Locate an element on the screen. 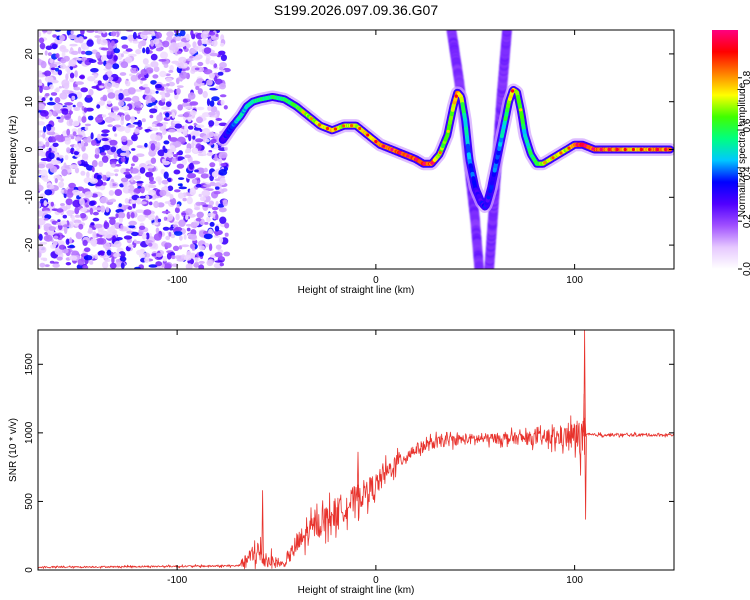 This screenshot has height=600, width=750. snr-ytick-label: 500 is located at coordinates (29, 501).